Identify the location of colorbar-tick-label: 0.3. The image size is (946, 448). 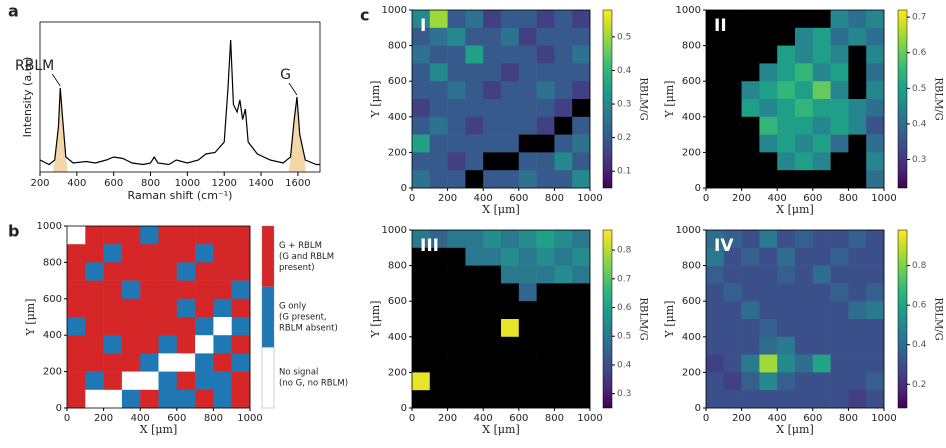
(624, 394).